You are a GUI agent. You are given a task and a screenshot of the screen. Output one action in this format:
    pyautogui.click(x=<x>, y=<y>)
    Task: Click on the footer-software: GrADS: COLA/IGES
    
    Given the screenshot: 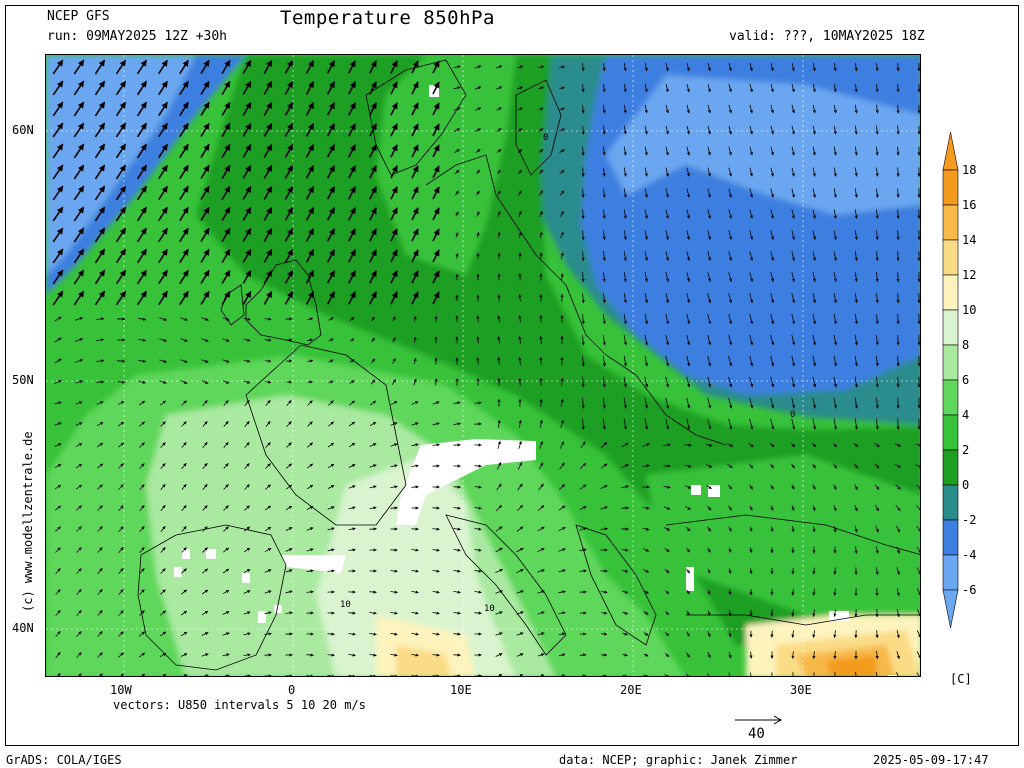 What is the action you would take?
    pyautogui.click(x=64, y=760)
    